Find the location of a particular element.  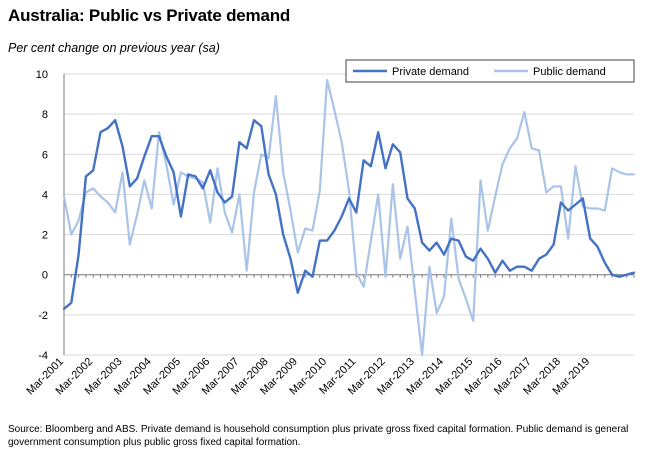

legend-item-private-demand: Private demand is located at coordinates (430, 72).